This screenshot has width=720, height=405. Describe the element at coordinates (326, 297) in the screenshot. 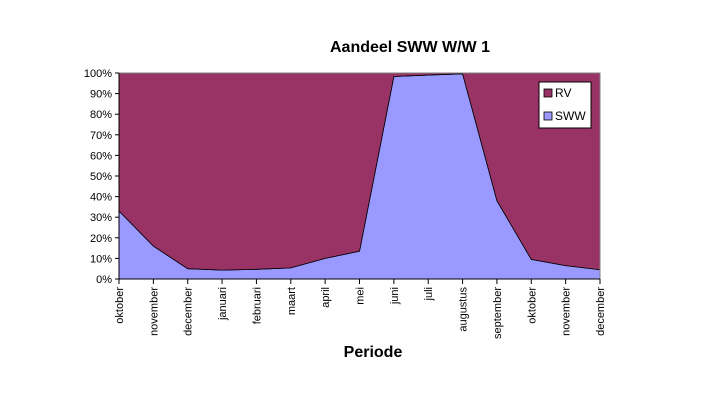

I see `x-tick-label: april` at that location.